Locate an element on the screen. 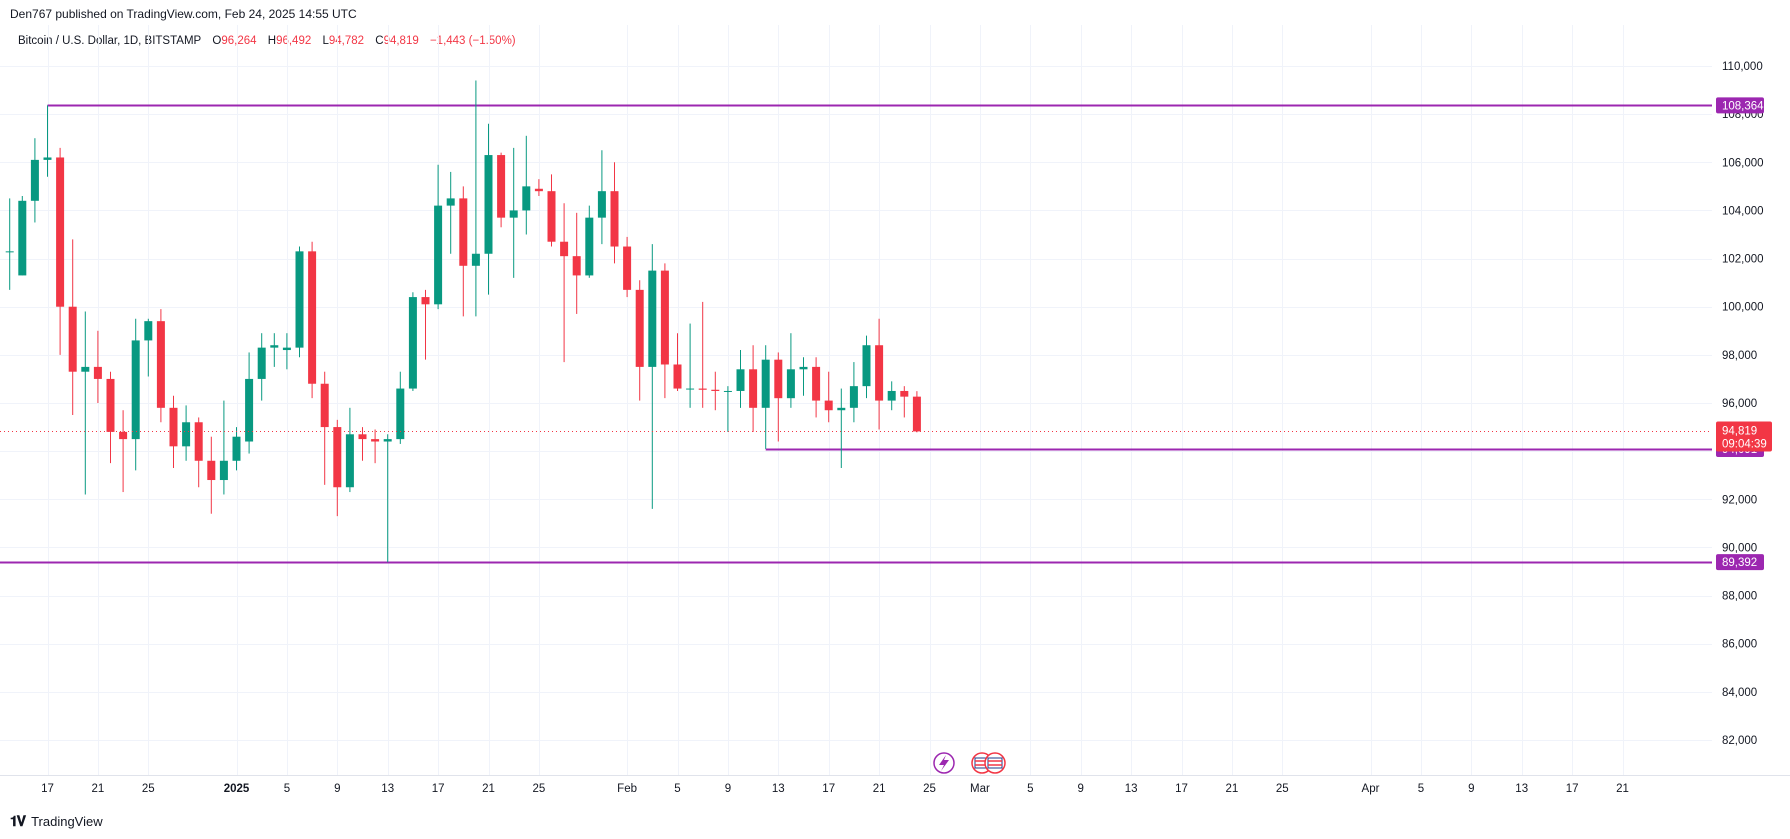 The width and height of the screenshot is (1790, 839). tradingview-logo-icon: 𝟏𝐕 is located at coordinates (18, 821).